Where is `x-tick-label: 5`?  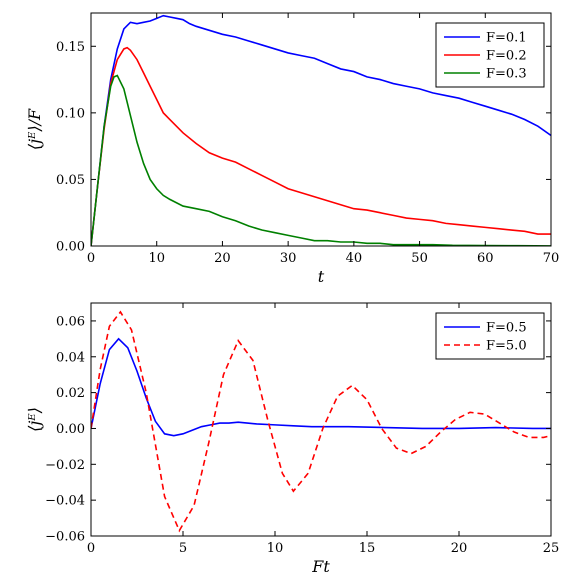
x-tick-label: 5 is located at coordinates (183, 548).